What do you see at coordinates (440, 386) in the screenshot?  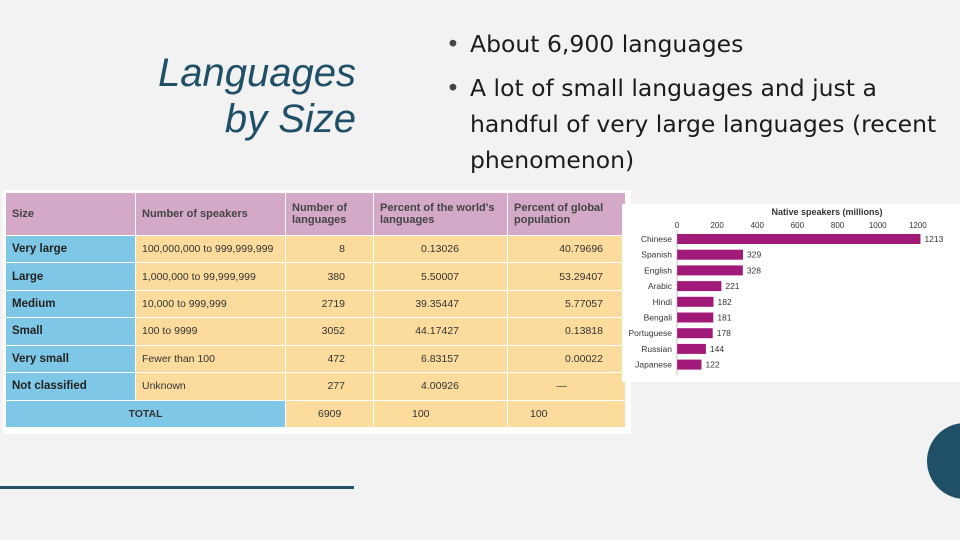 I see `cell-percent-languages: 4.00926` at bounding box center [440, 386].